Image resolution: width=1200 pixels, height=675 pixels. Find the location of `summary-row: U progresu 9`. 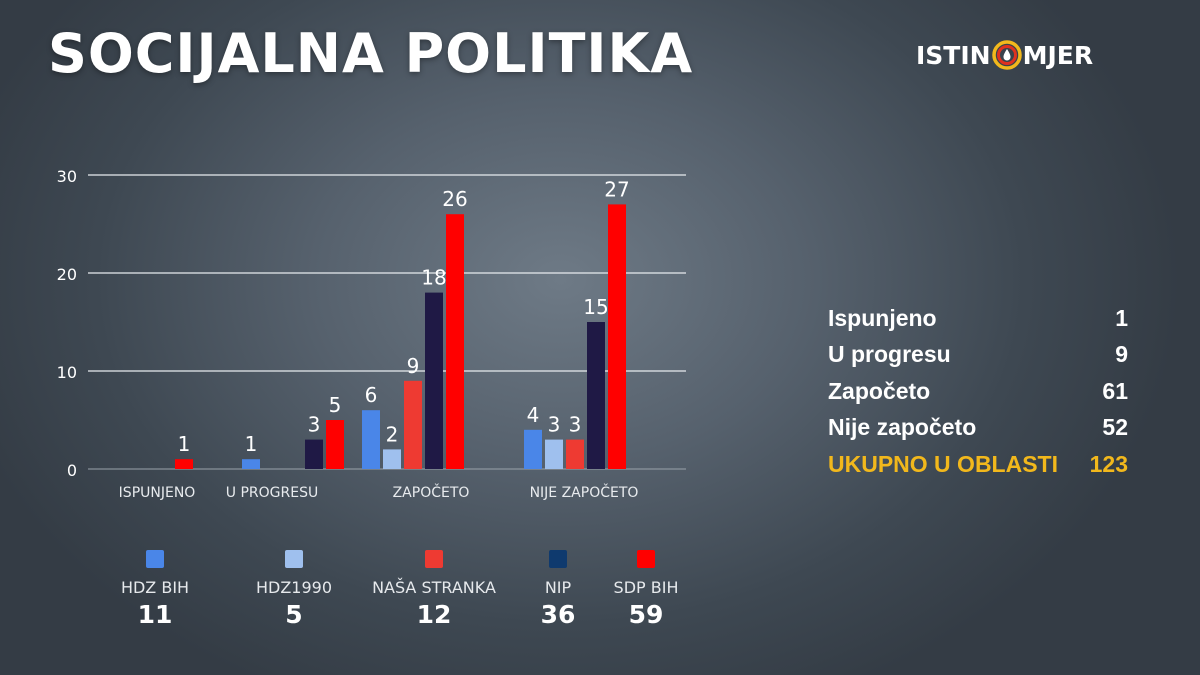

summary-row: U progresu 9 is located at coordinates (978, 355).